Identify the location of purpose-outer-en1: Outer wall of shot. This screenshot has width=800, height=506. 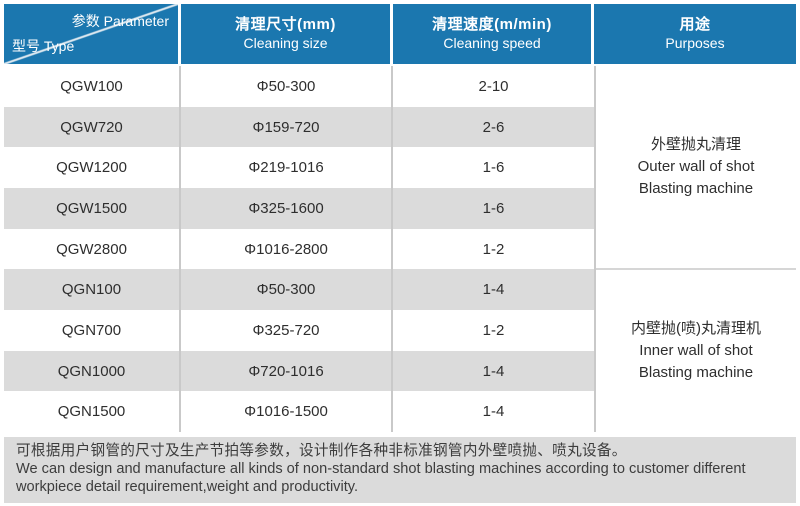
(696, 167).